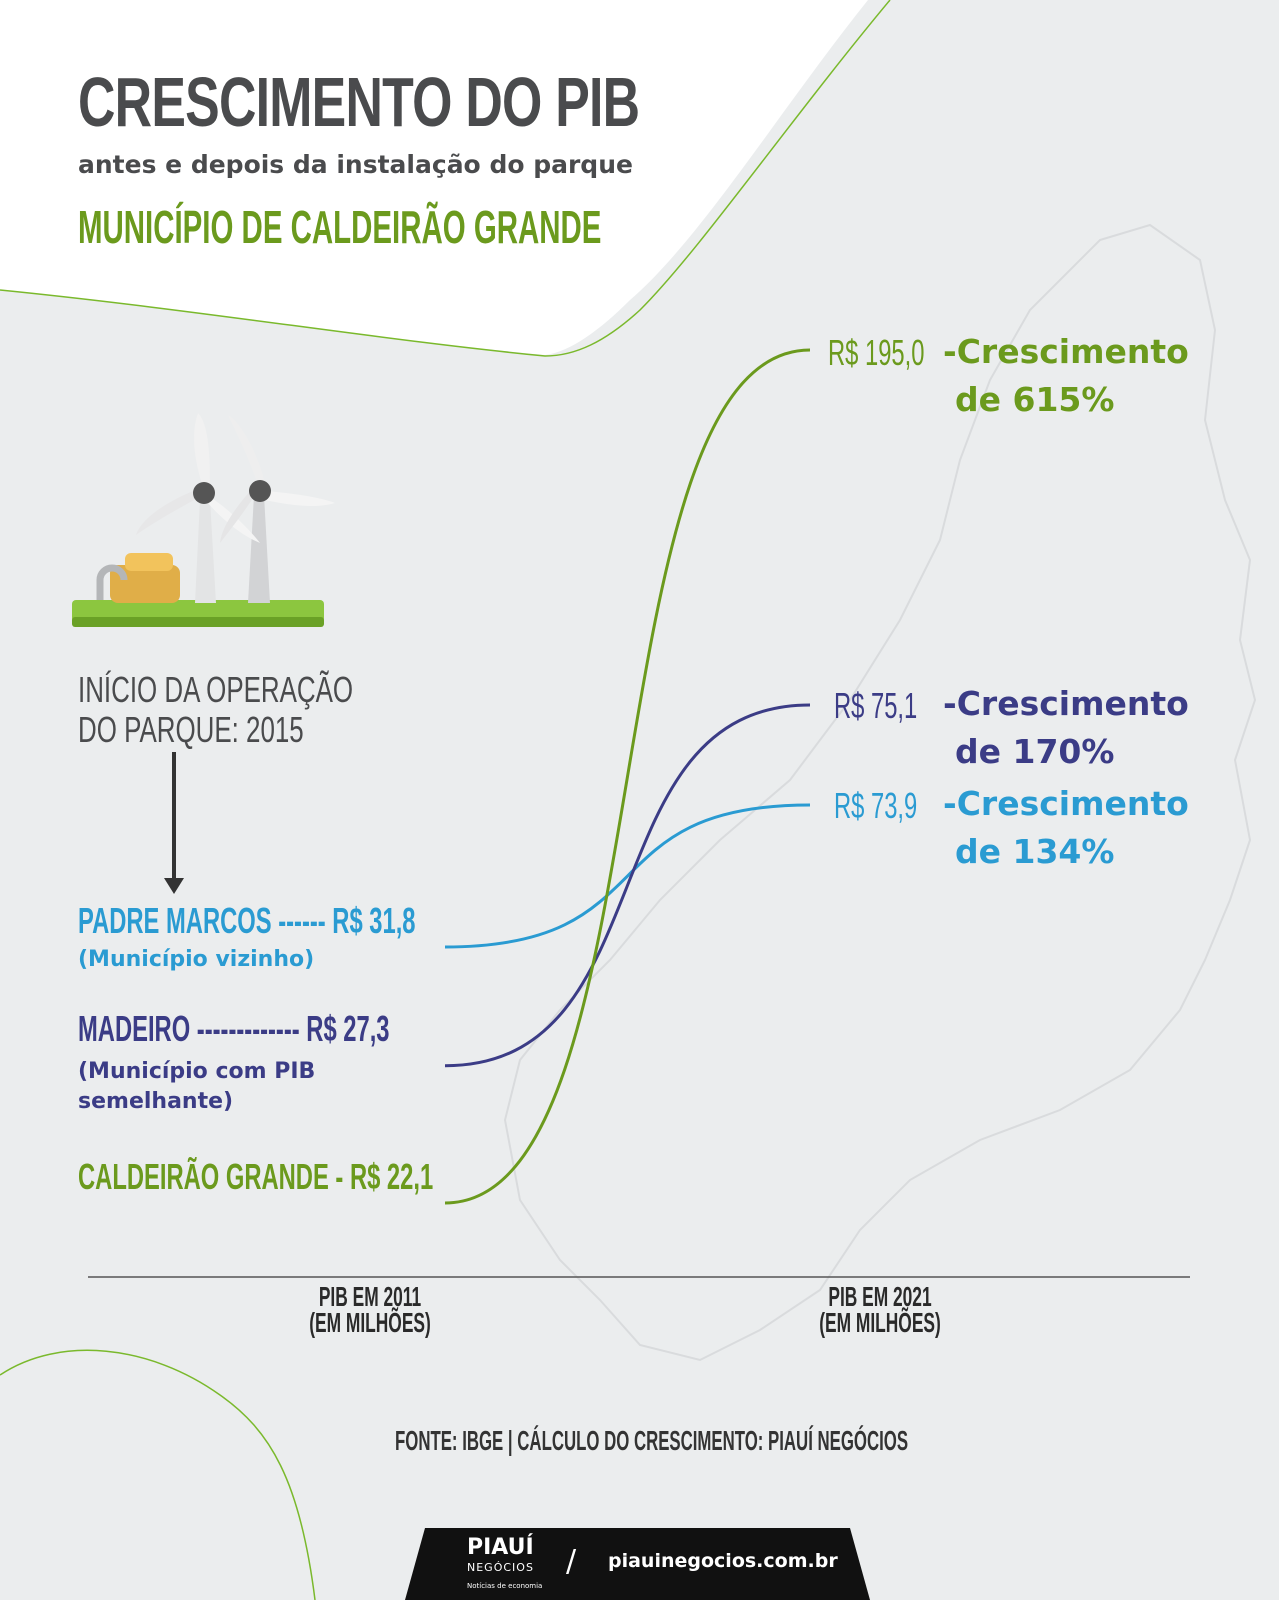 The width and height of the screenshot is (1279, 1600). I want to click on operation-start-line-2: DO PARQUE: 2015, so click(191, 729).